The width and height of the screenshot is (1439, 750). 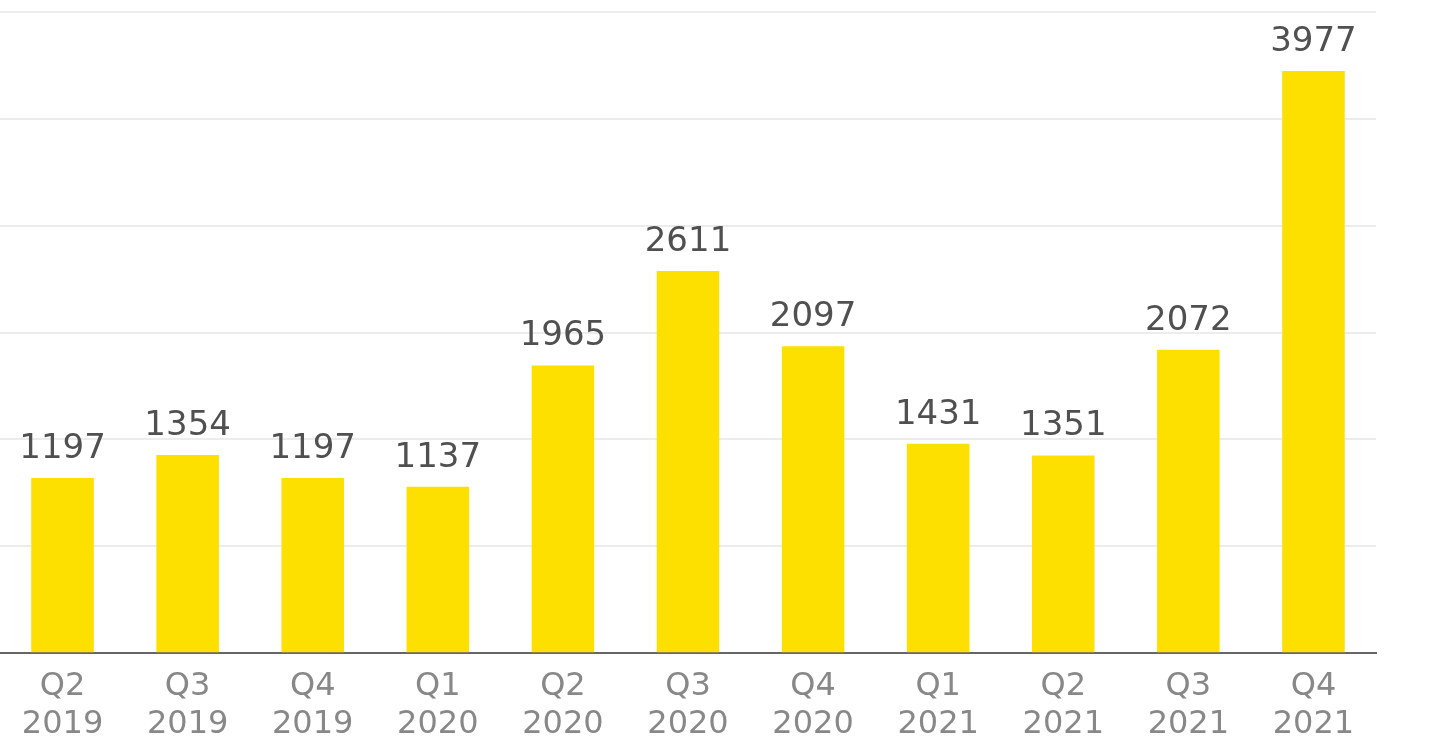 I want to click on x-tick-label: Q4 2019, so click(x=313, y=703).